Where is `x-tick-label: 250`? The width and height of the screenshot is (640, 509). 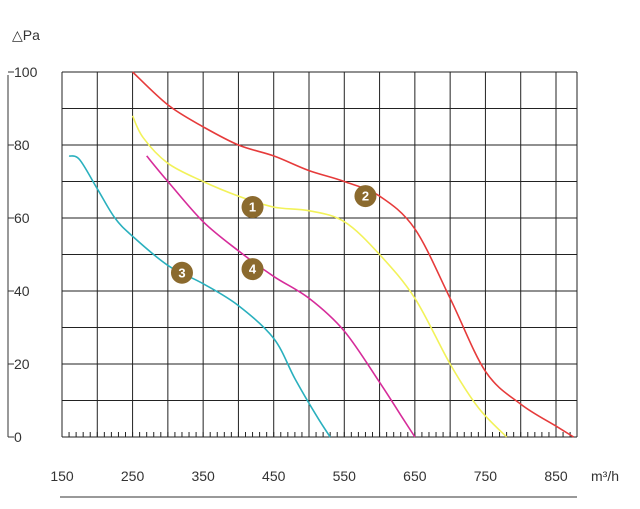
x-tick-label: 250 is located at coordinates (133, 476).